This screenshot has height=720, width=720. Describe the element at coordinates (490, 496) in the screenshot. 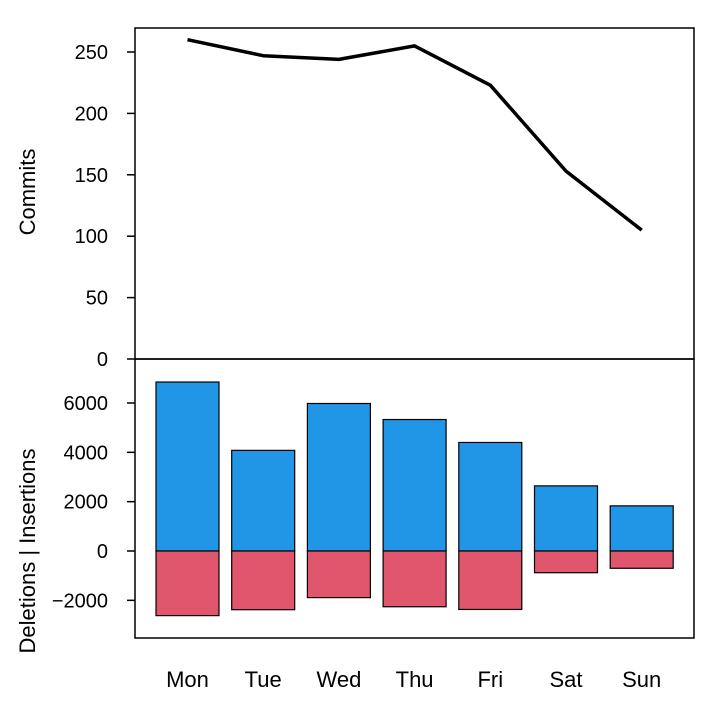

I see `insertions-bar-fri` at that location.